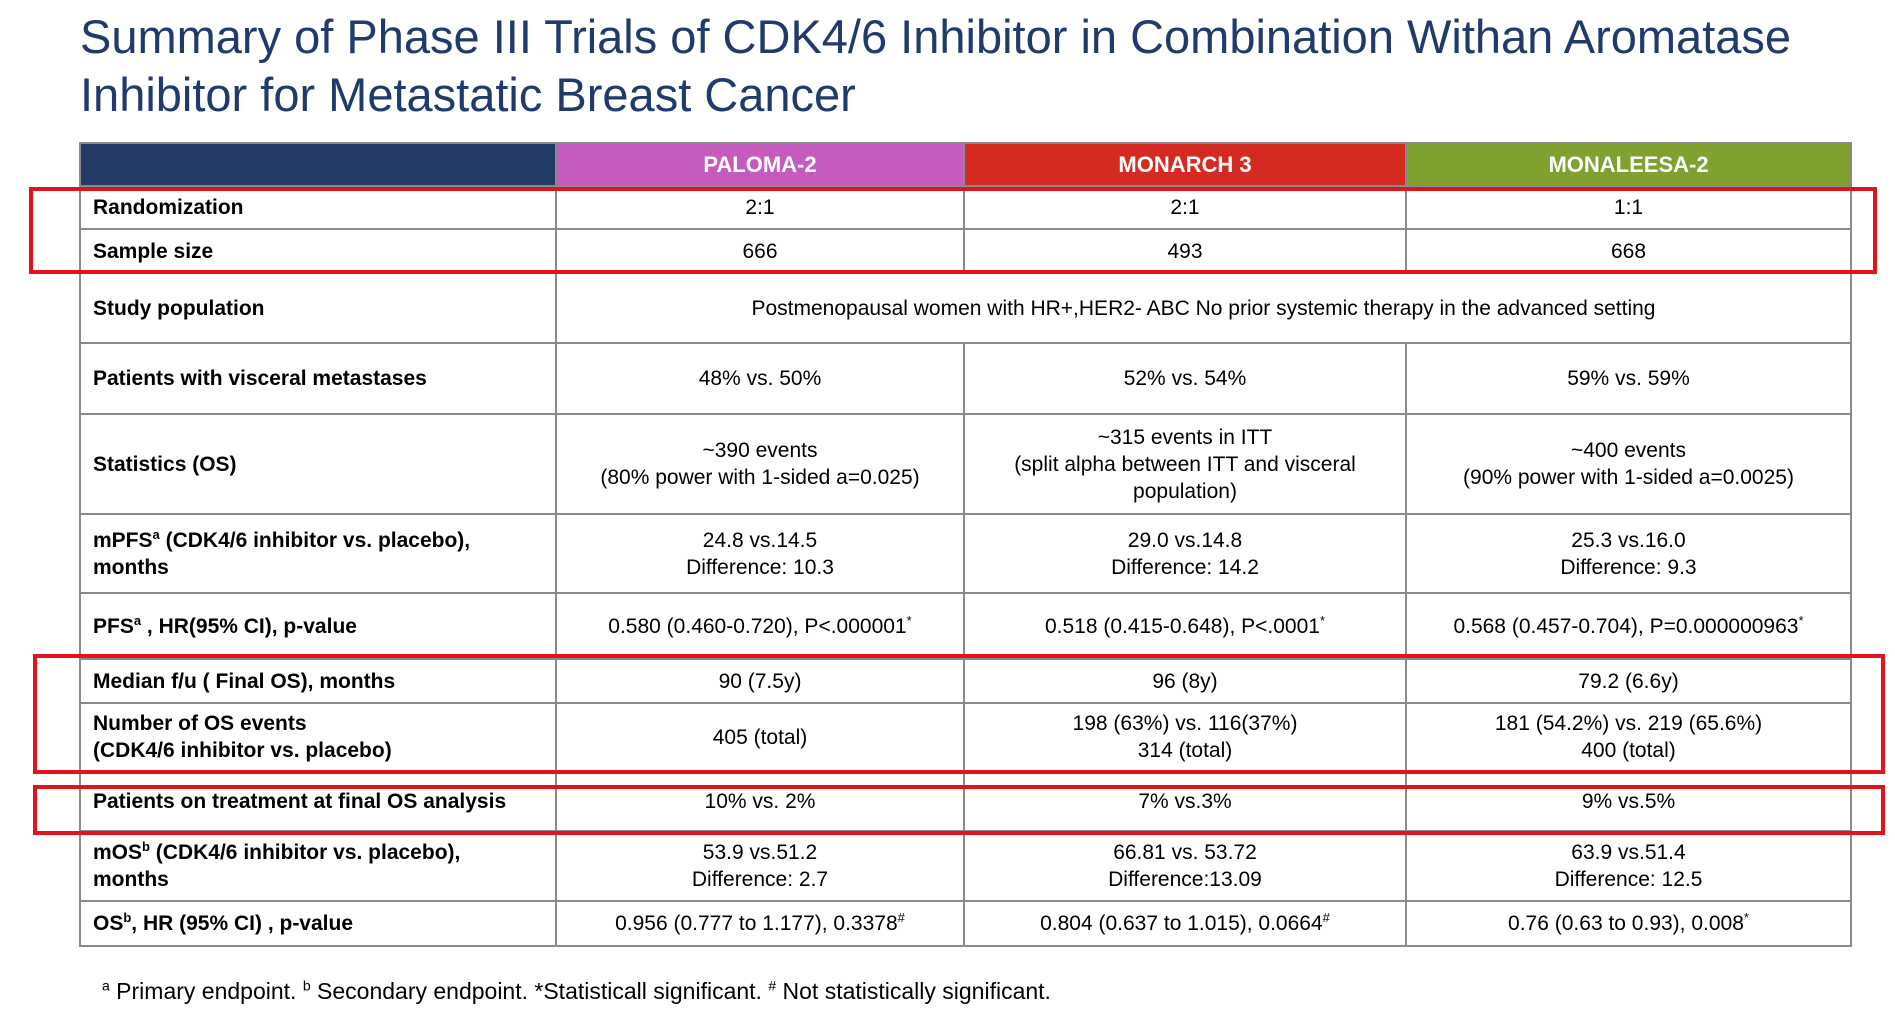 The height and width of the screenshot is (1016, 1895). I want to click on cell-text: 0.568 (0.457-0.704), P=0.000000963, so click(1626, 626).